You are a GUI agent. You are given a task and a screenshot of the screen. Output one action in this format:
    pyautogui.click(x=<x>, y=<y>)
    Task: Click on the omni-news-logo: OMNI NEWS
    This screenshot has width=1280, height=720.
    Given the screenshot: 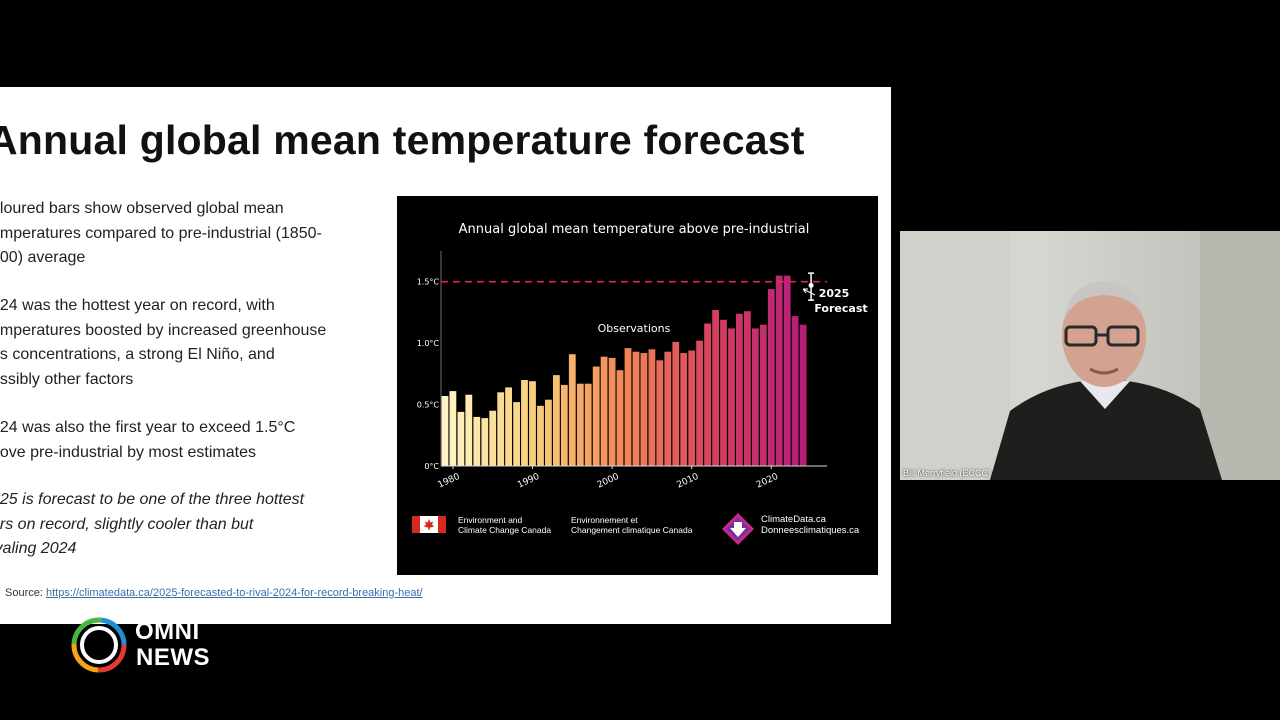 What is the action you would take?
    pyautogui.click(x=143, y=645)
    